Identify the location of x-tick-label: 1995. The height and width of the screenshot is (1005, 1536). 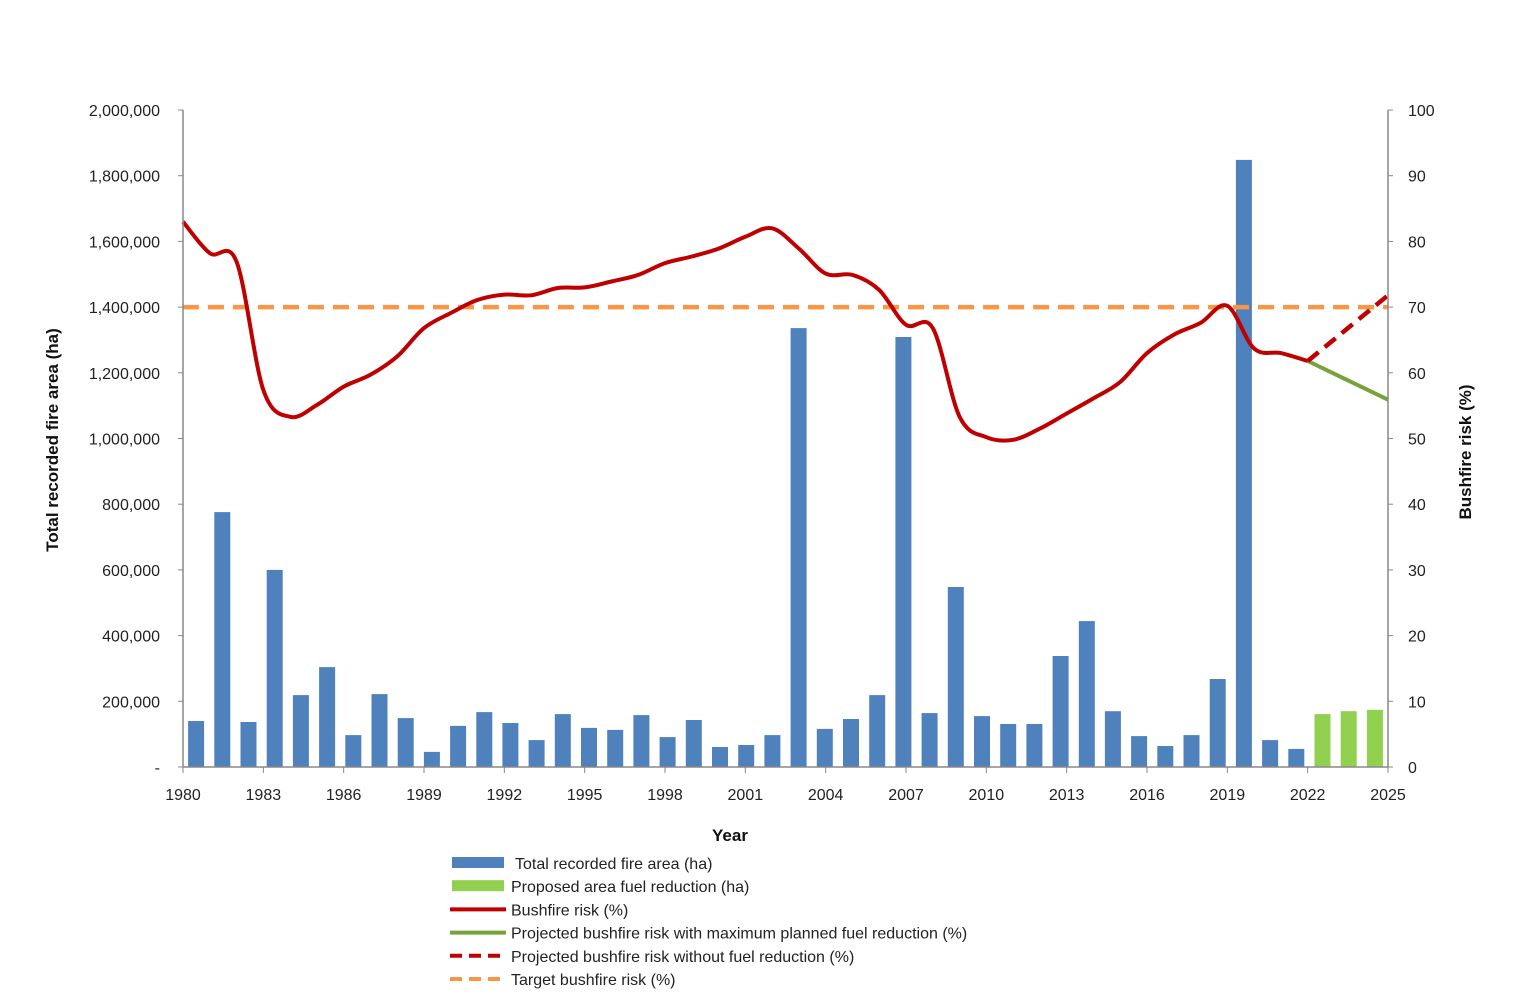
(585, 795).